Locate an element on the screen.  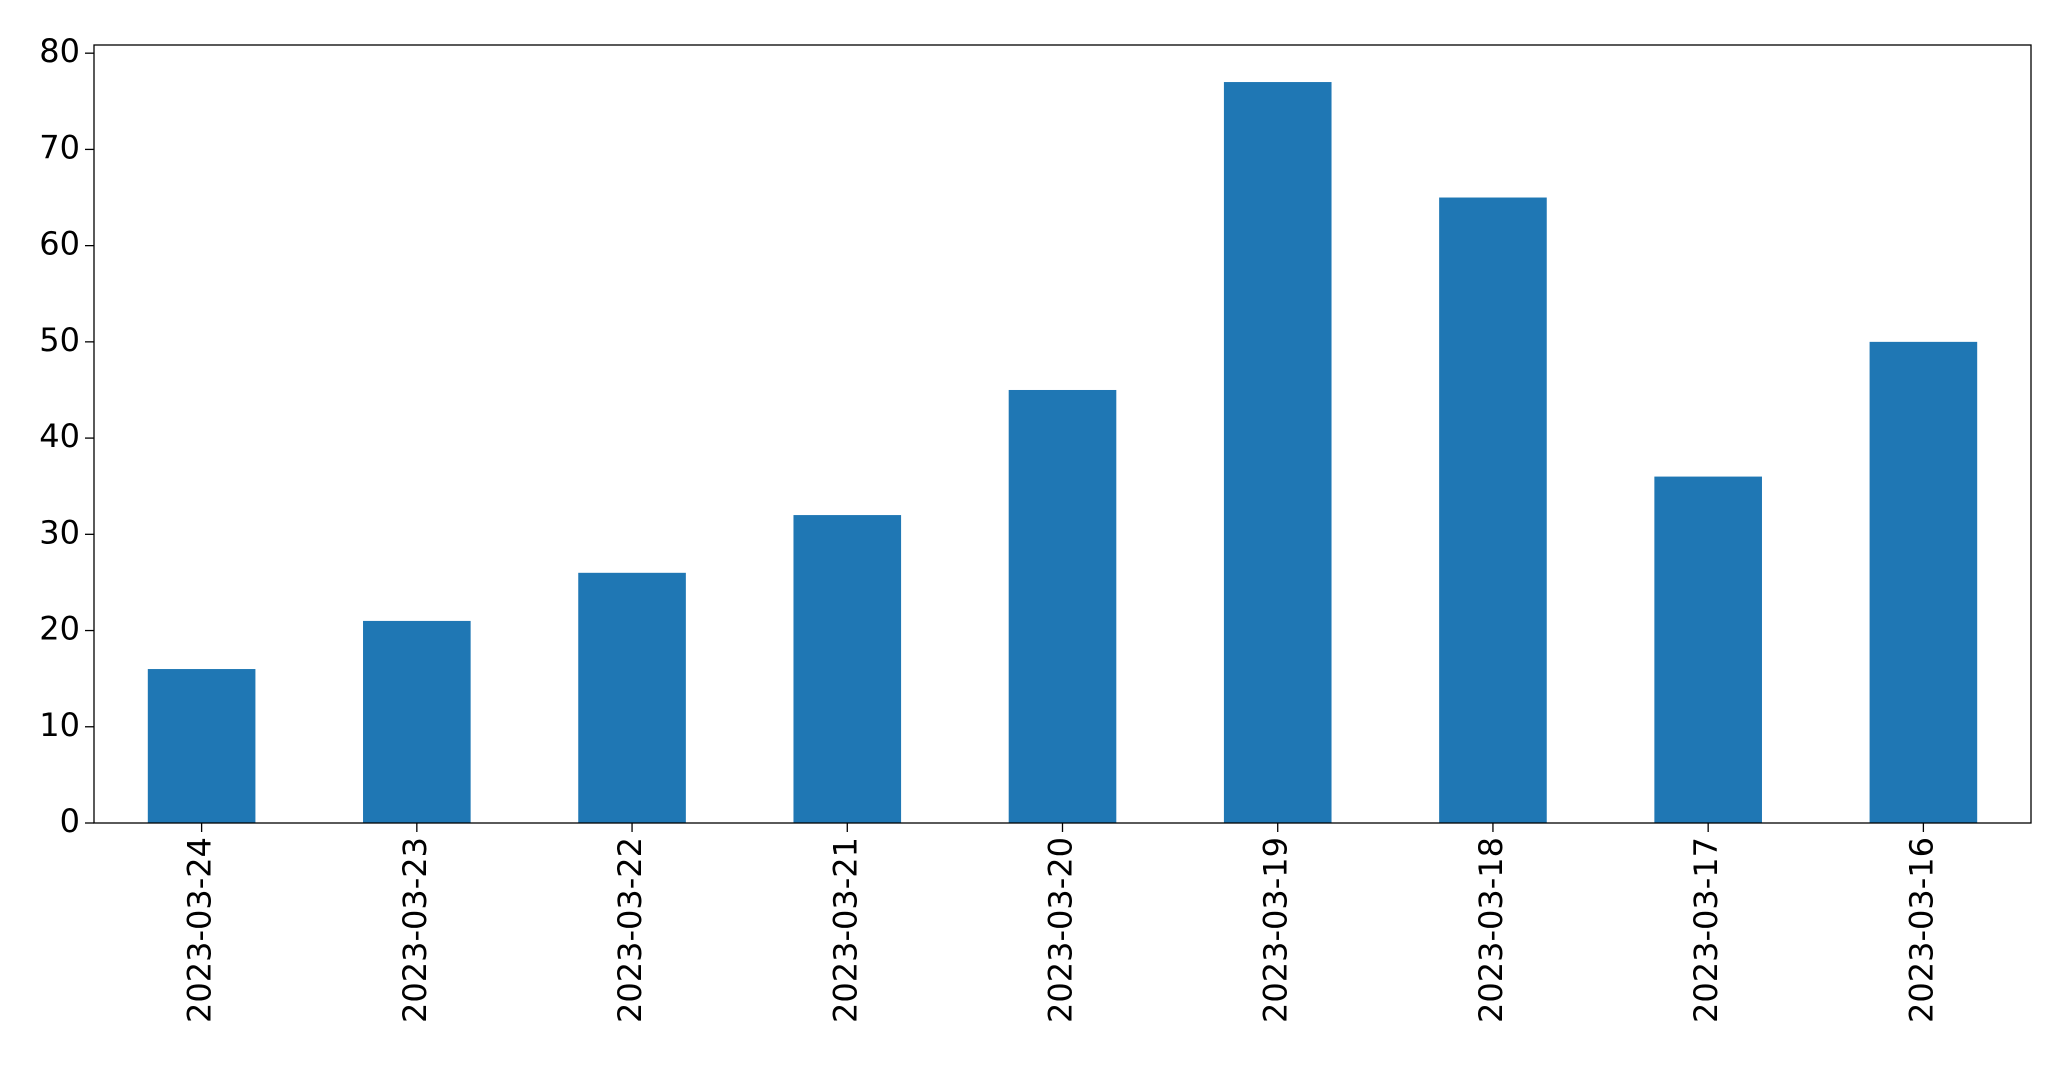
x-tick-label: 2023-03-16 is located at coordinates (1921, 930).